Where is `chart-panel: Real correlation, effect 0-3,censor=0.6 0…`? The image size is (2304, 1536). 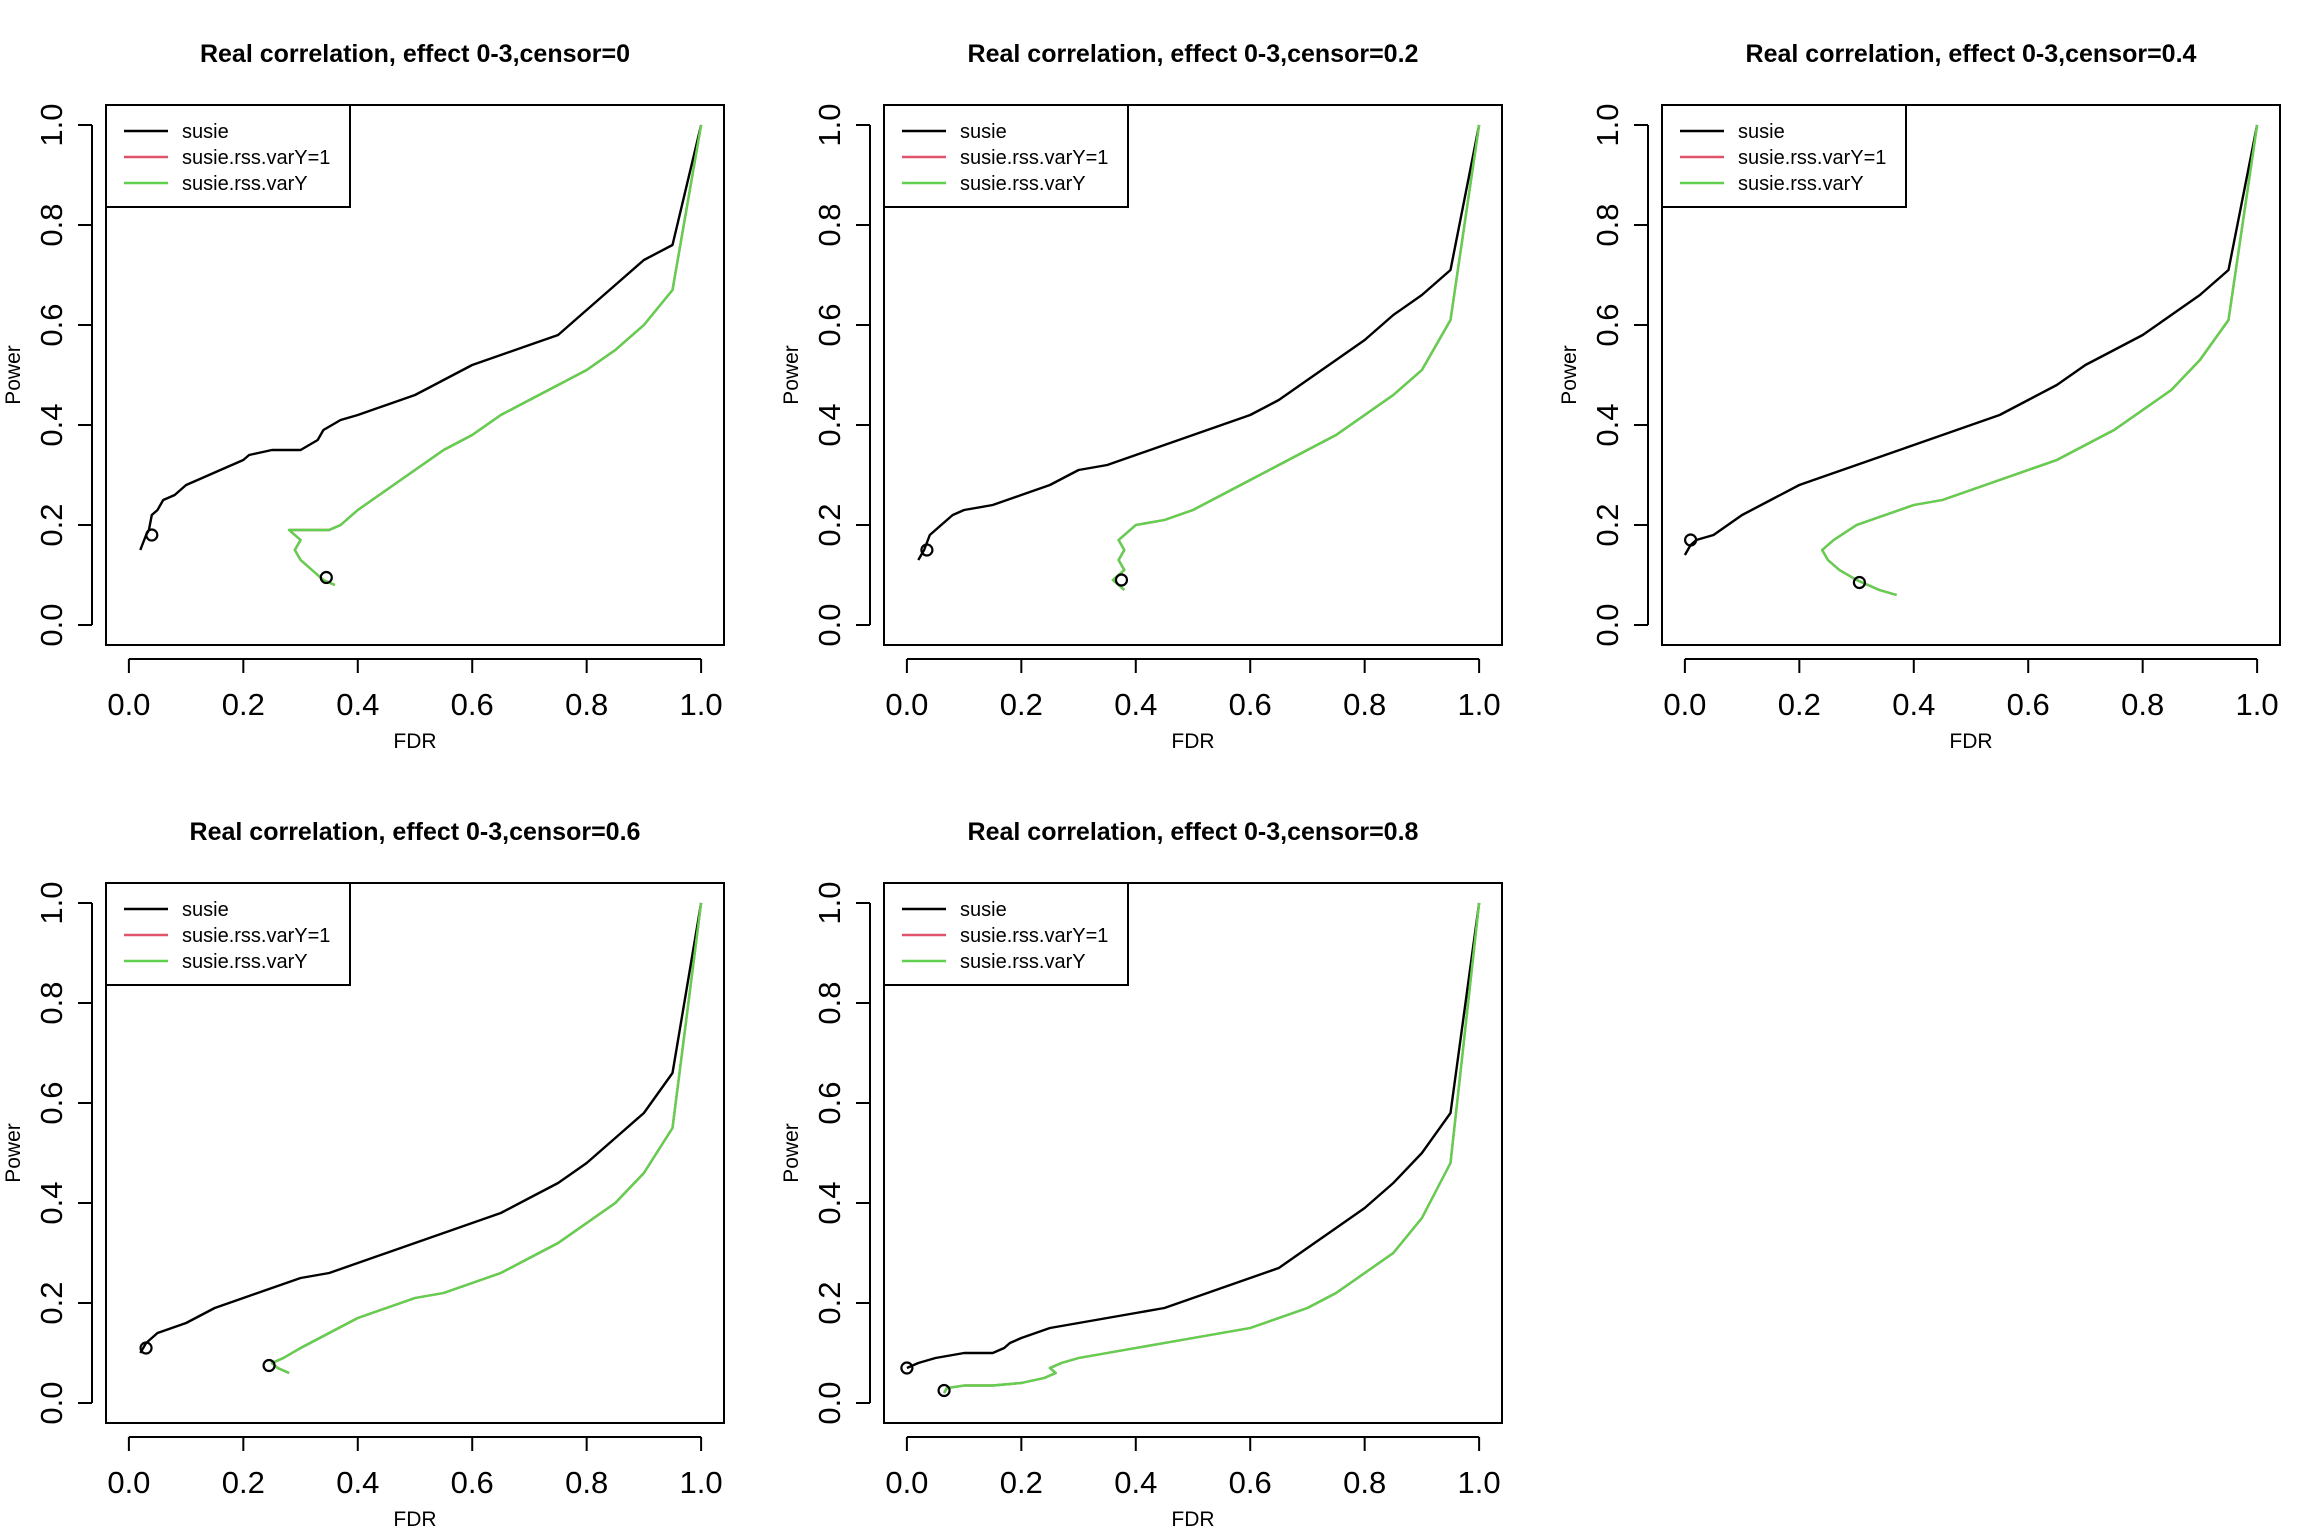
chart-panel: Real correlation, effect 0-3,censor=0.6 0… is located at coordinates (363, 1174).